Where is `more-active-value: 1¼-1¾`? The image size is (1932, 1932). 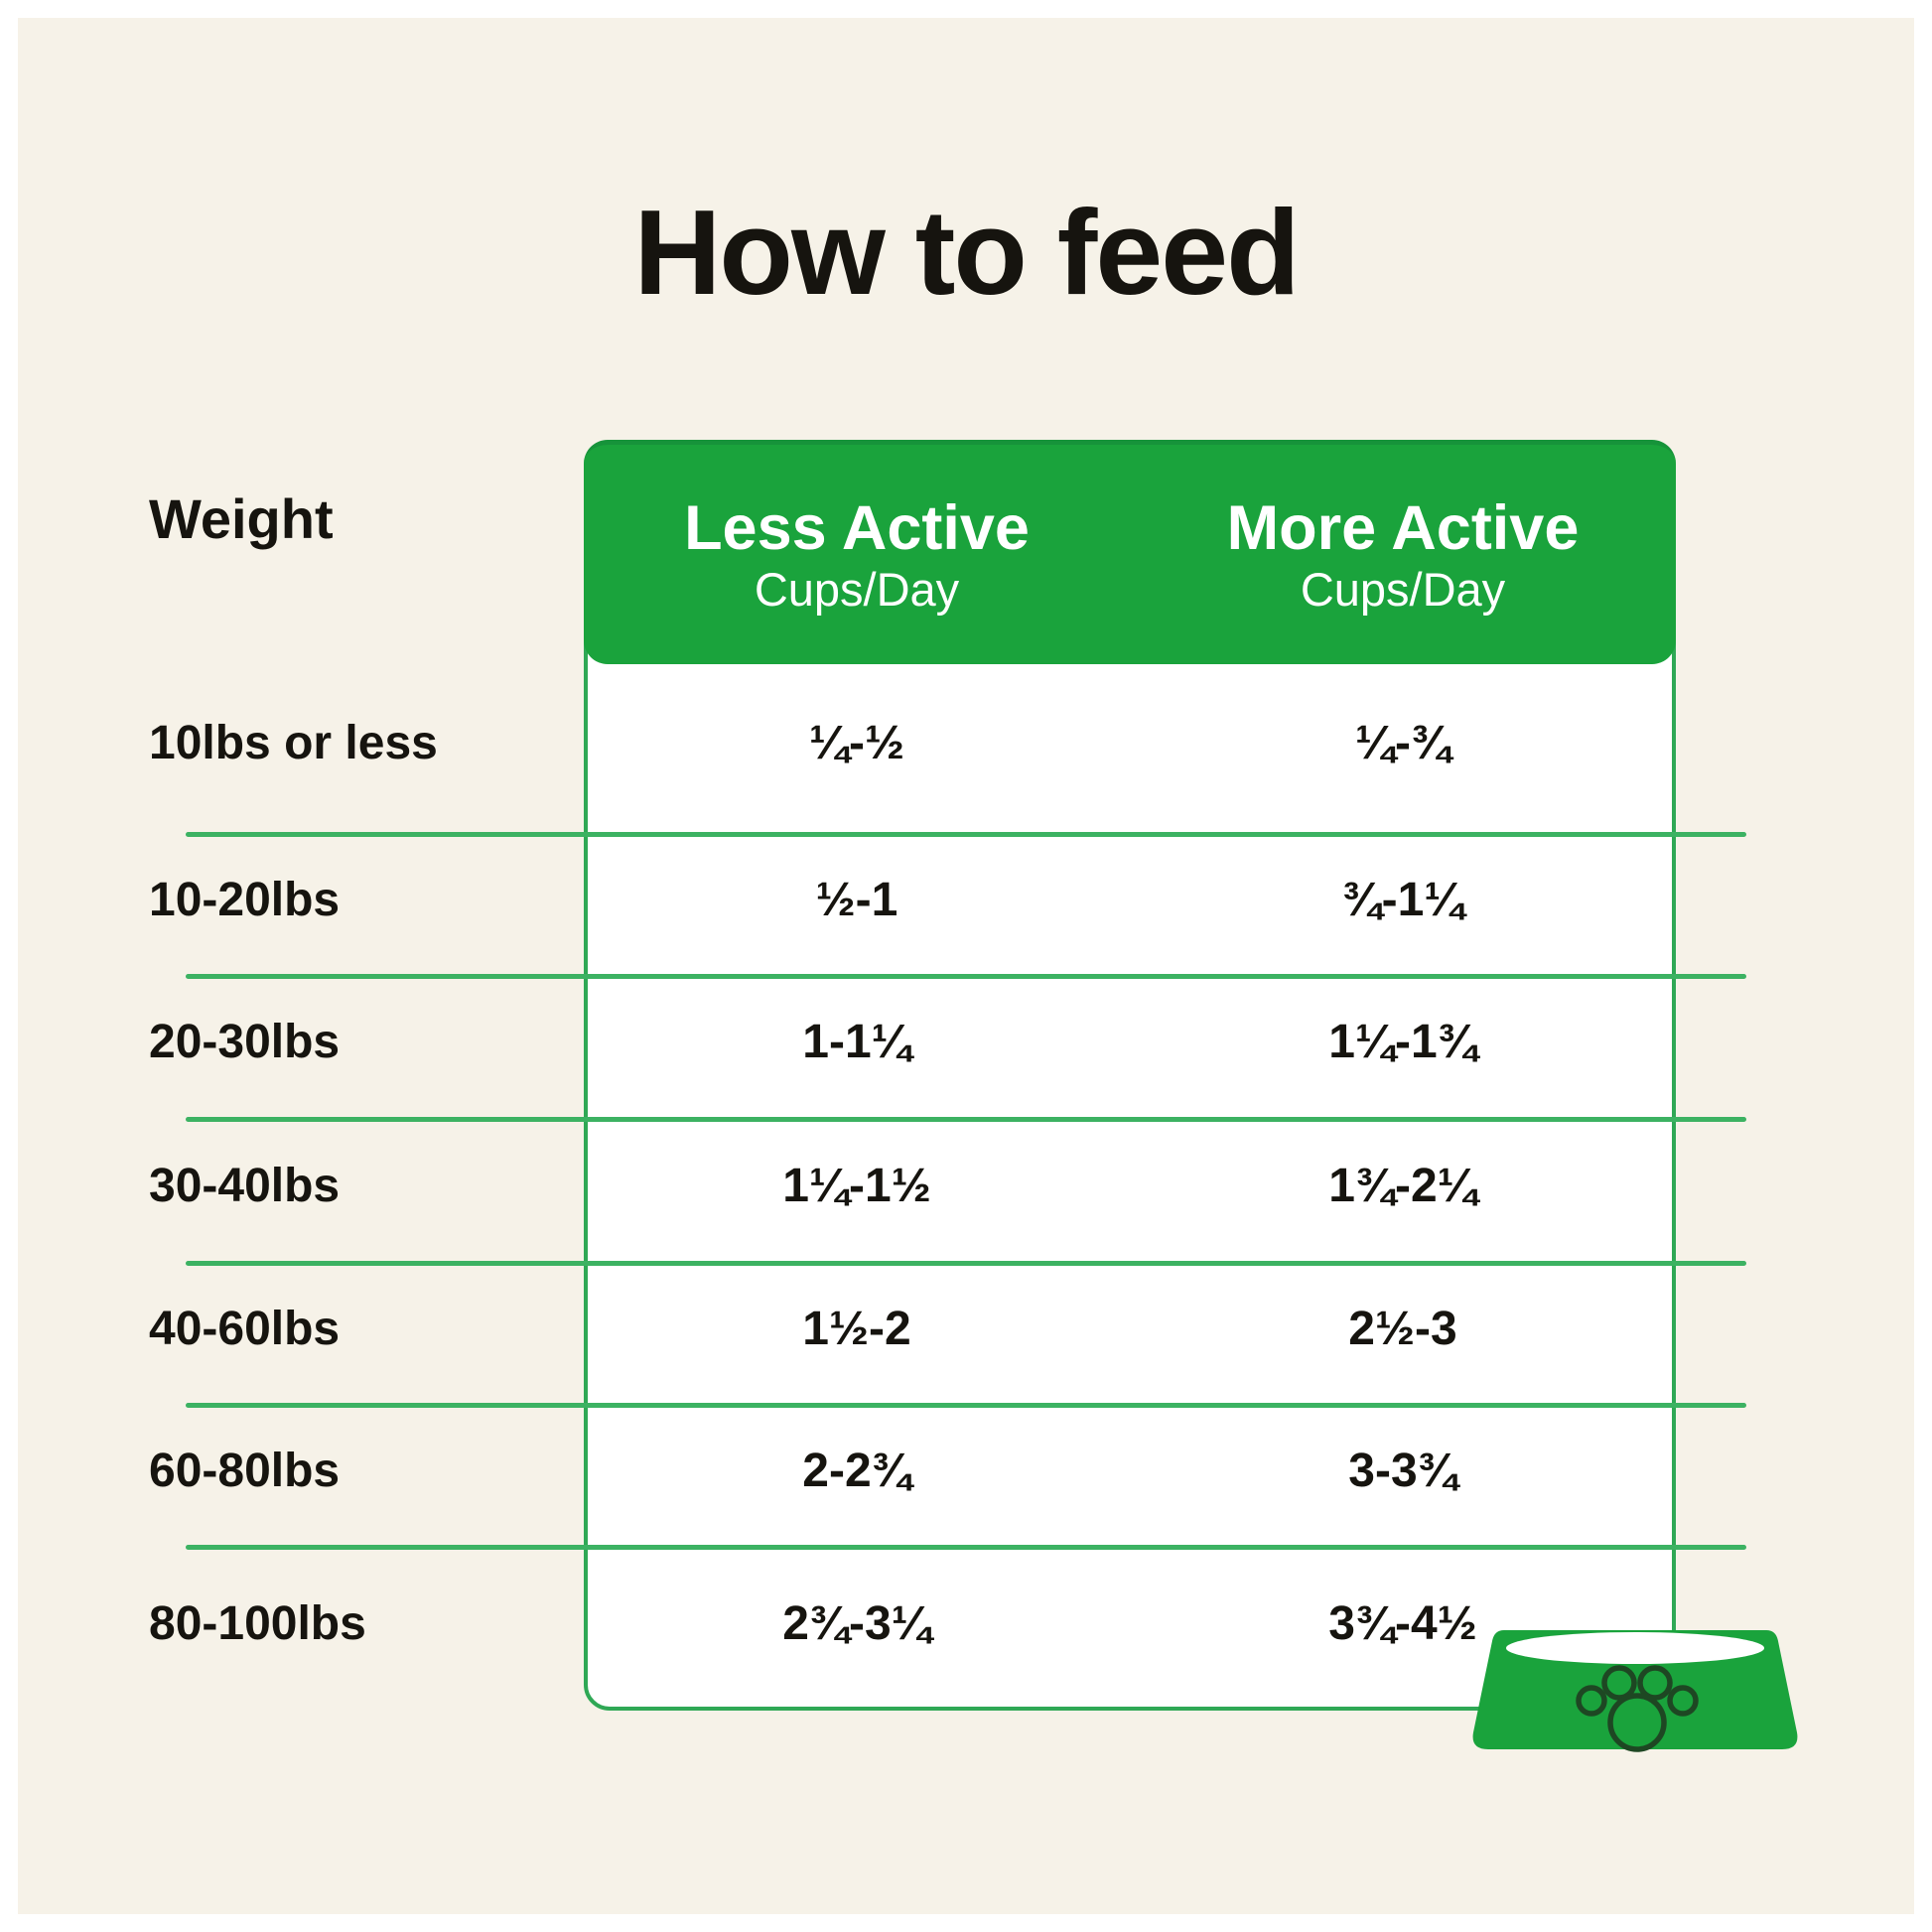
more-active-value: 1¼-1¾ is located at coordinates (1403, 1042).